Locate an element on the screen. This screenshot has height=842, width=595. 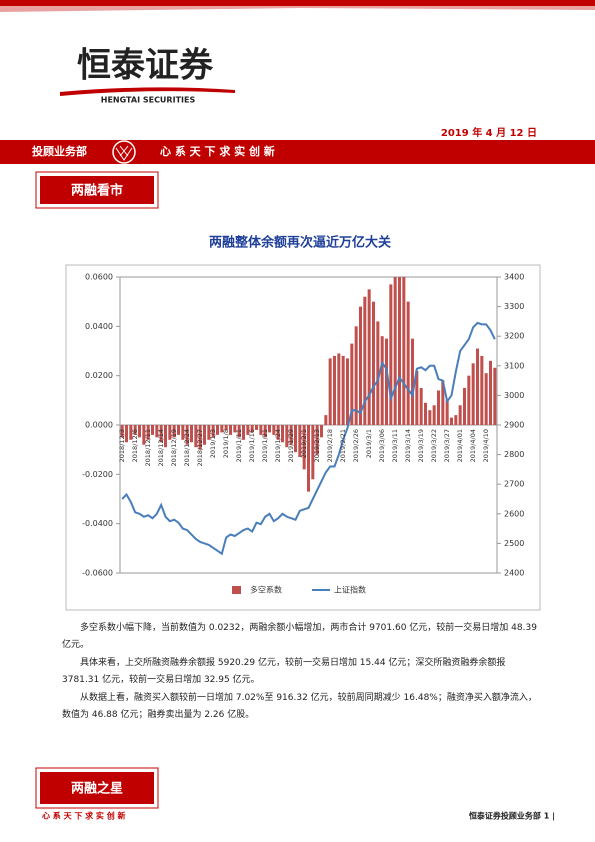
x-tick-label: 2019/2/1 is located at coordinates (304, 443).